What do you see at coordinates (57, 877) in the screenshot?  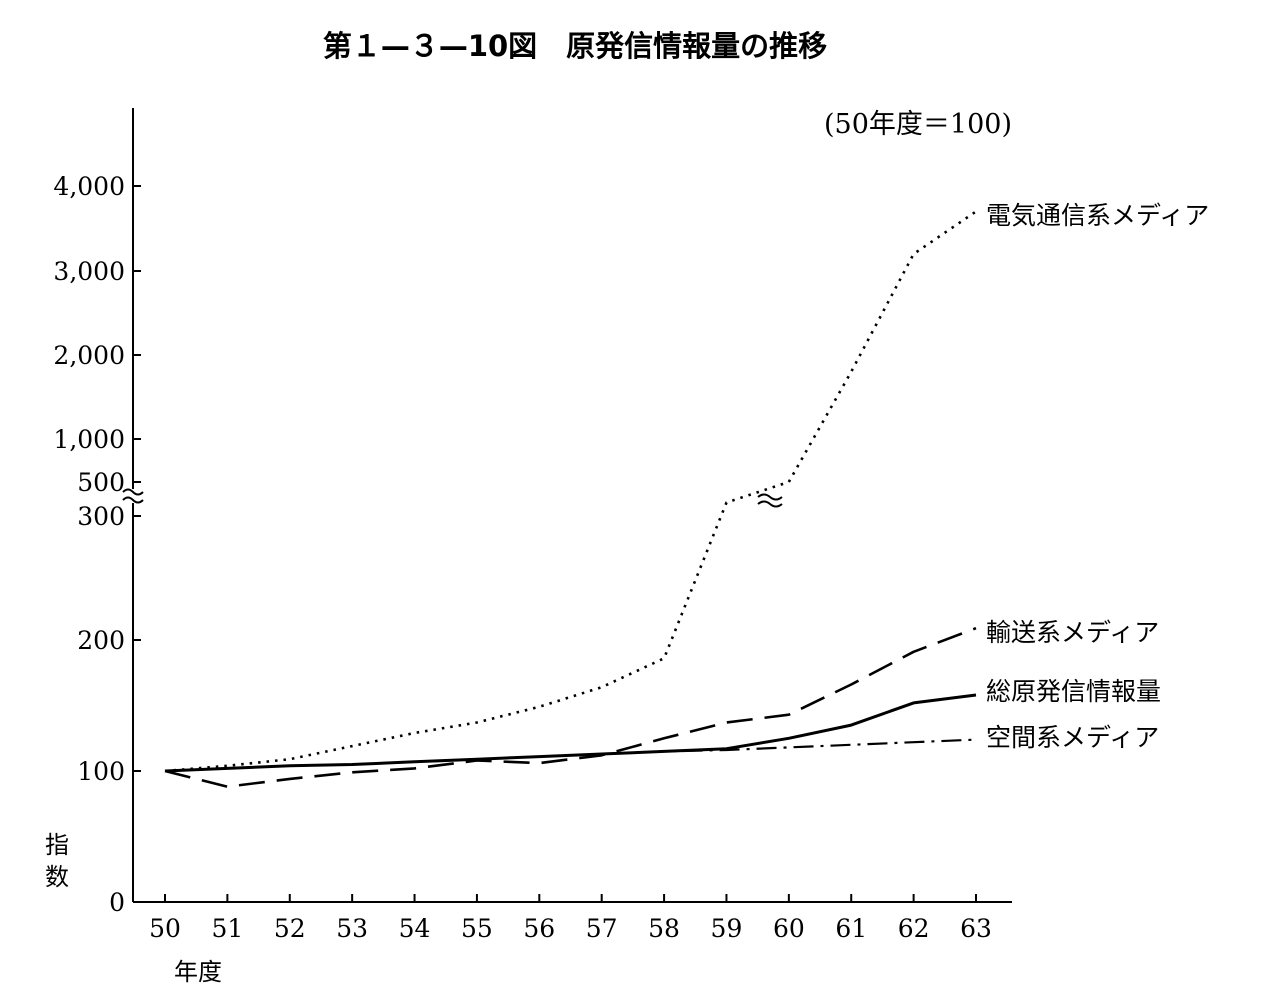 I see `y-axis-label-char-2: 数` at bounding box center [57, 877].